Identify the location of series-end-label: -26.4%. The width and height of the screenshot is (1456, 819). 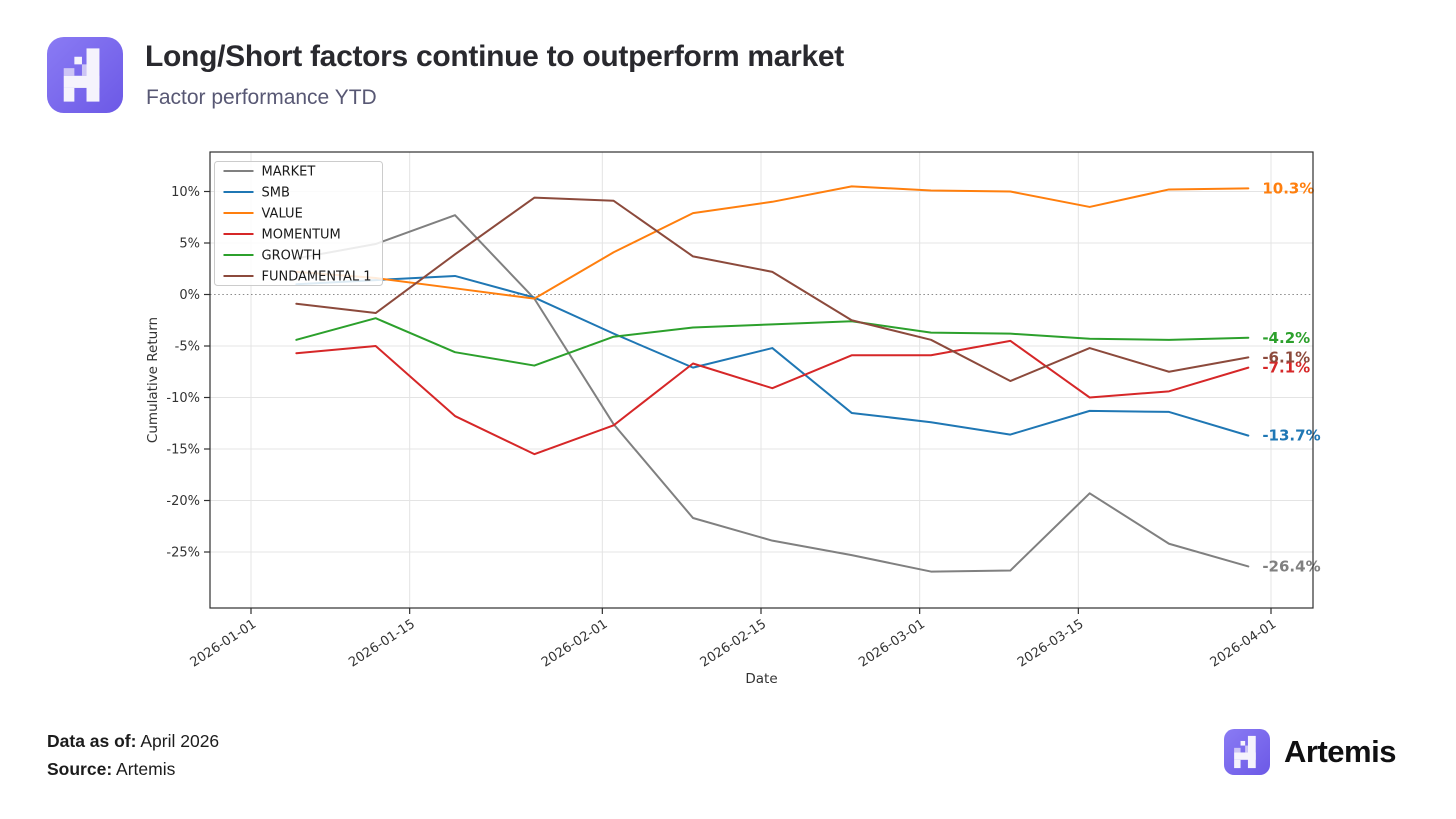
(1291, 566).